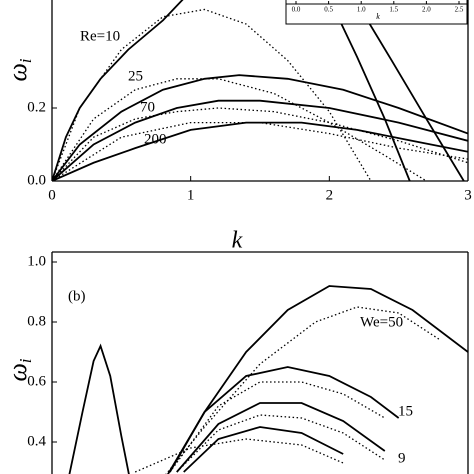 The width and height of the screenshot is (474, 474). What do you see at coordinates (381, 322) in the screenshot?
I see `annotation: We=50` at bounding box center [381, 322].